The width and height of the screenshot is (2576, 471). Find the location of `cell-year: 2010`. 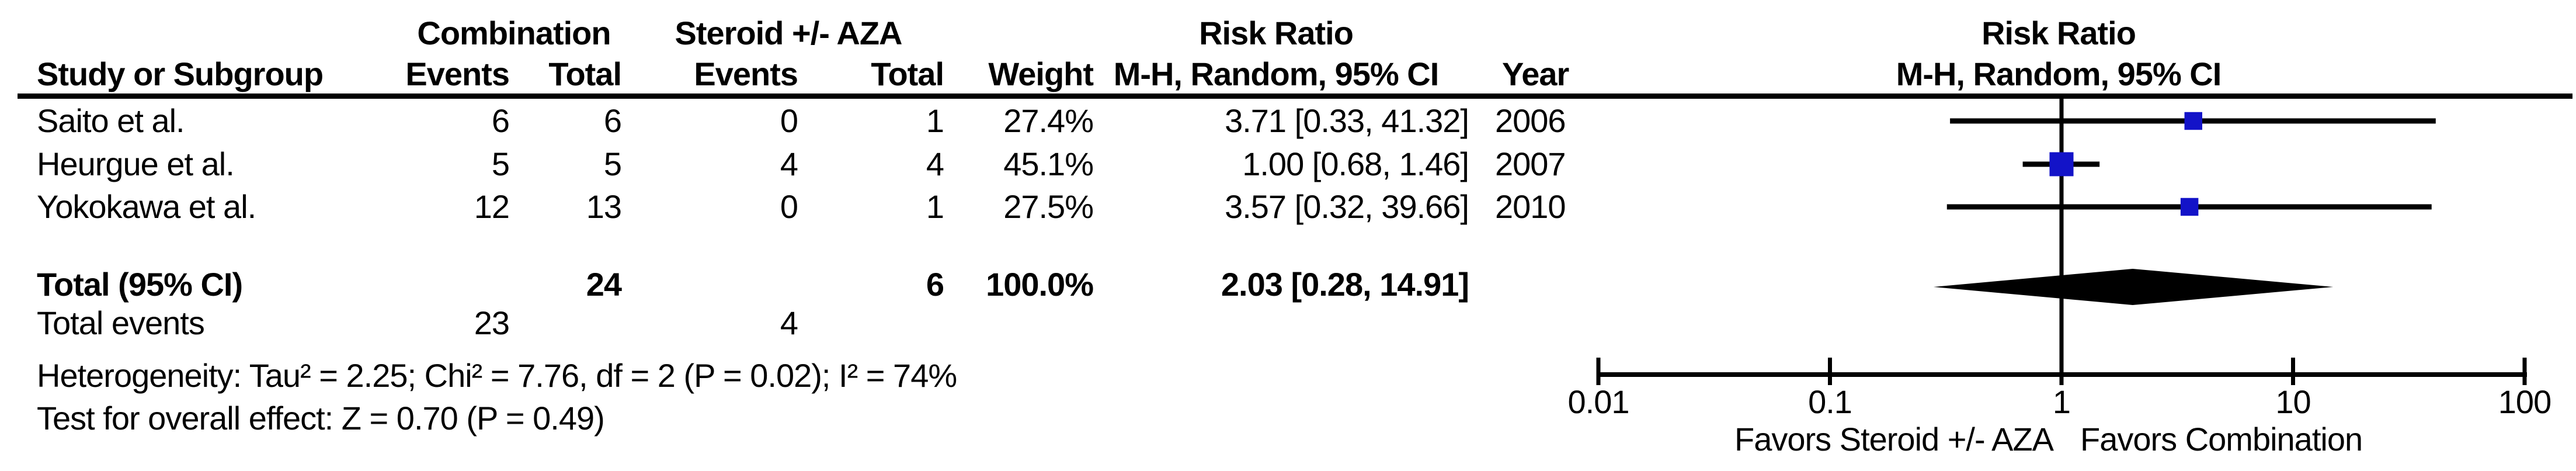

cell-year: 2010 is located at coordinates (1531, 206).